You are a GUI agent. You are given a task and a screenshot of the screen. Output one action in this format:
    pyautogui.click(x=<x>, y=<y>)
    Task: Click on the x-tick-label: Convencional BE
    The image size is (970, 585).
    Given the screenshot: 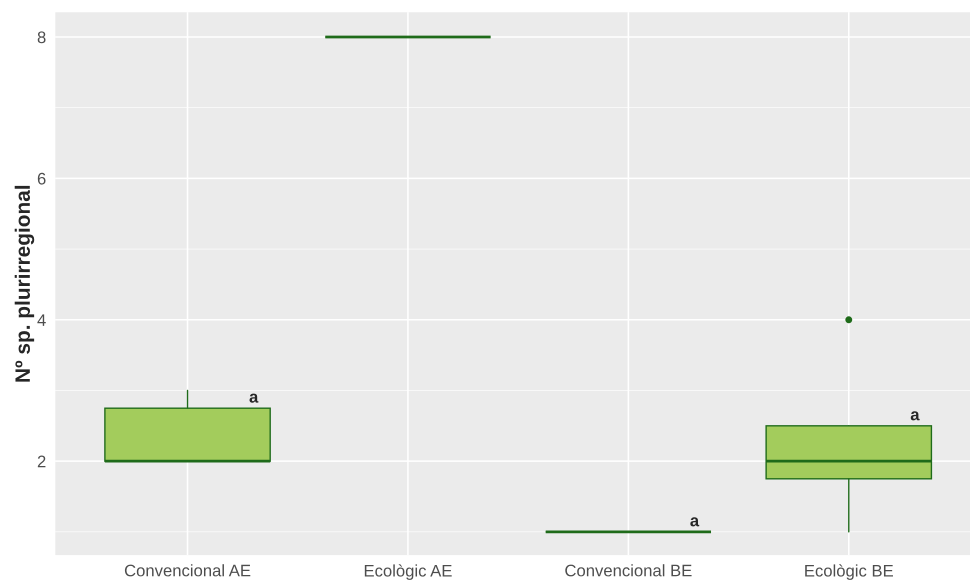 What is the action you would take?
    pyautogui.click(x=628, y=570)
    